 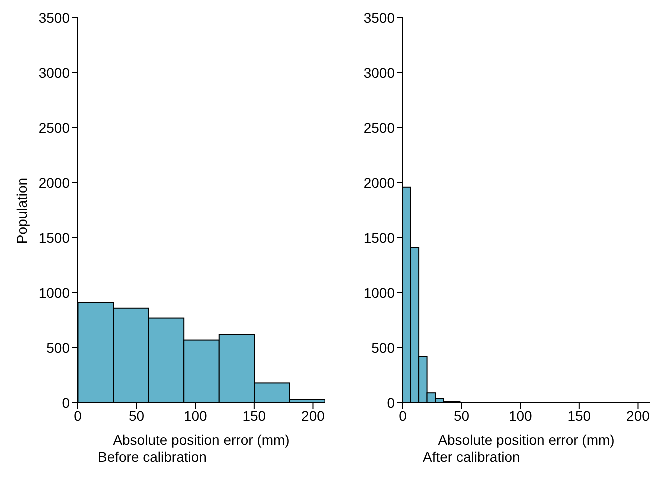 What do you see at coordinates (22, 210) in the screenshot?
I see `y-axis-title: Population` at bounding box center [22, 210].